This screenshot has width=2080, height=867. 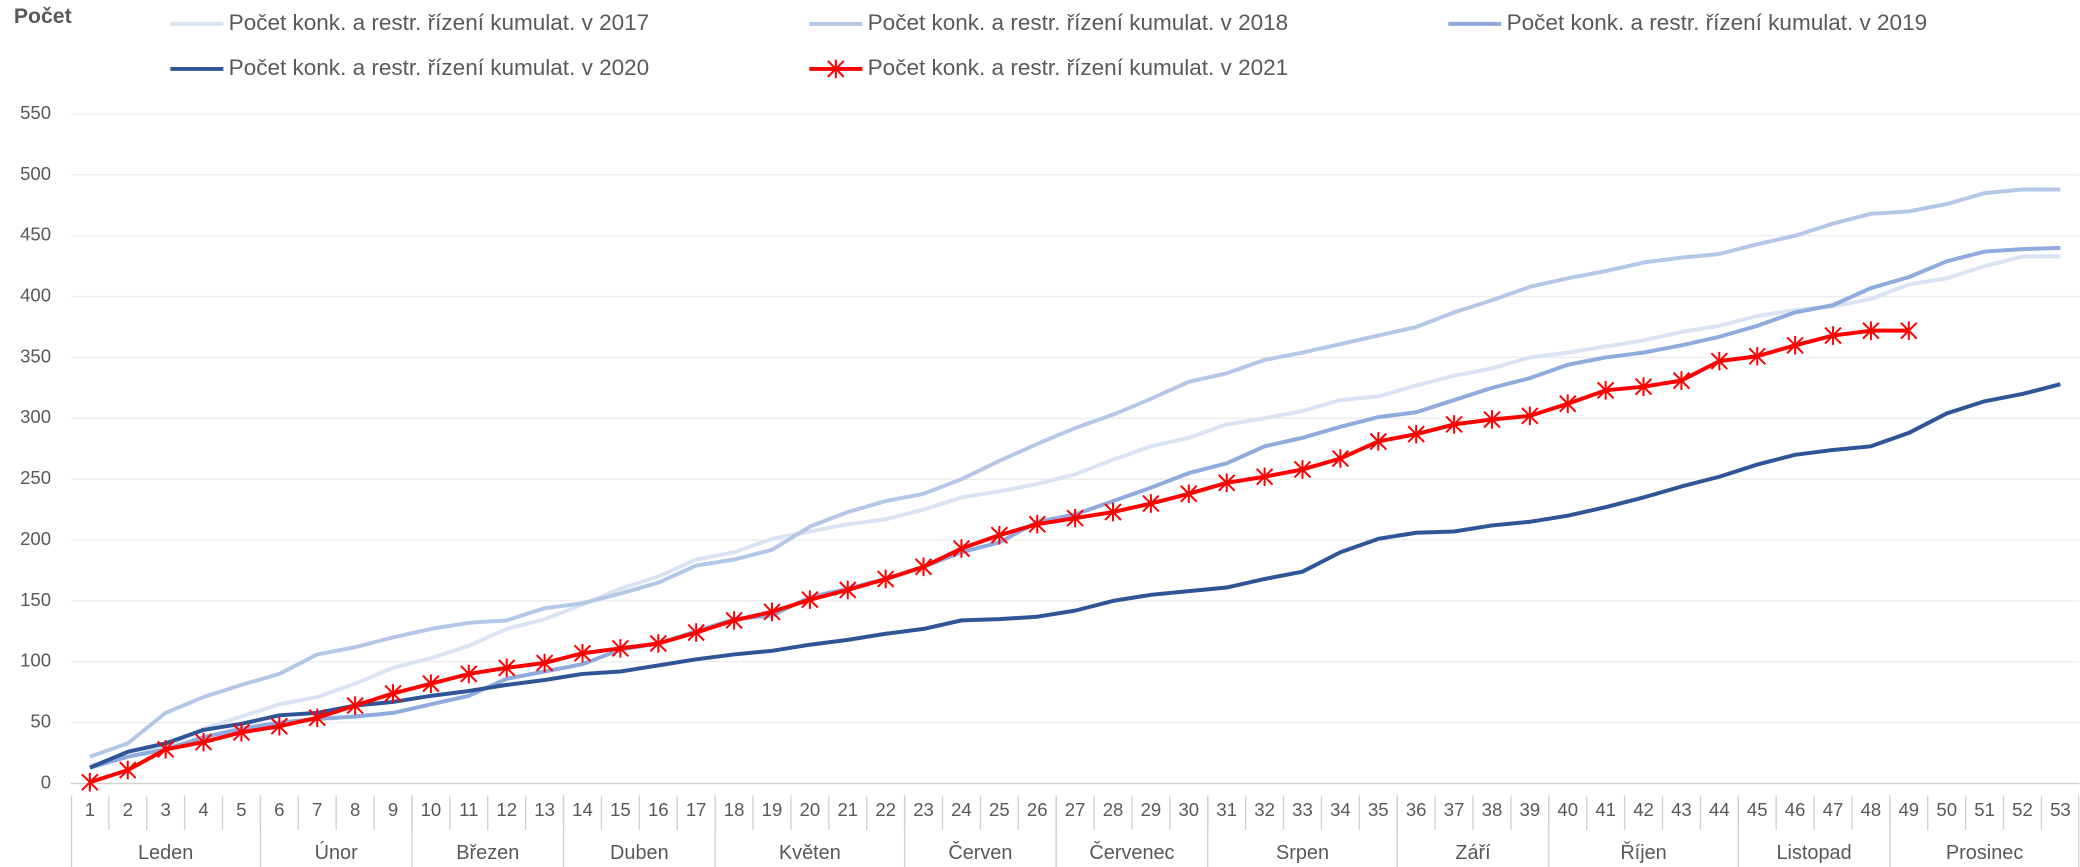 I want to click on y-tick-label: 250, so click(x=35, y=477).